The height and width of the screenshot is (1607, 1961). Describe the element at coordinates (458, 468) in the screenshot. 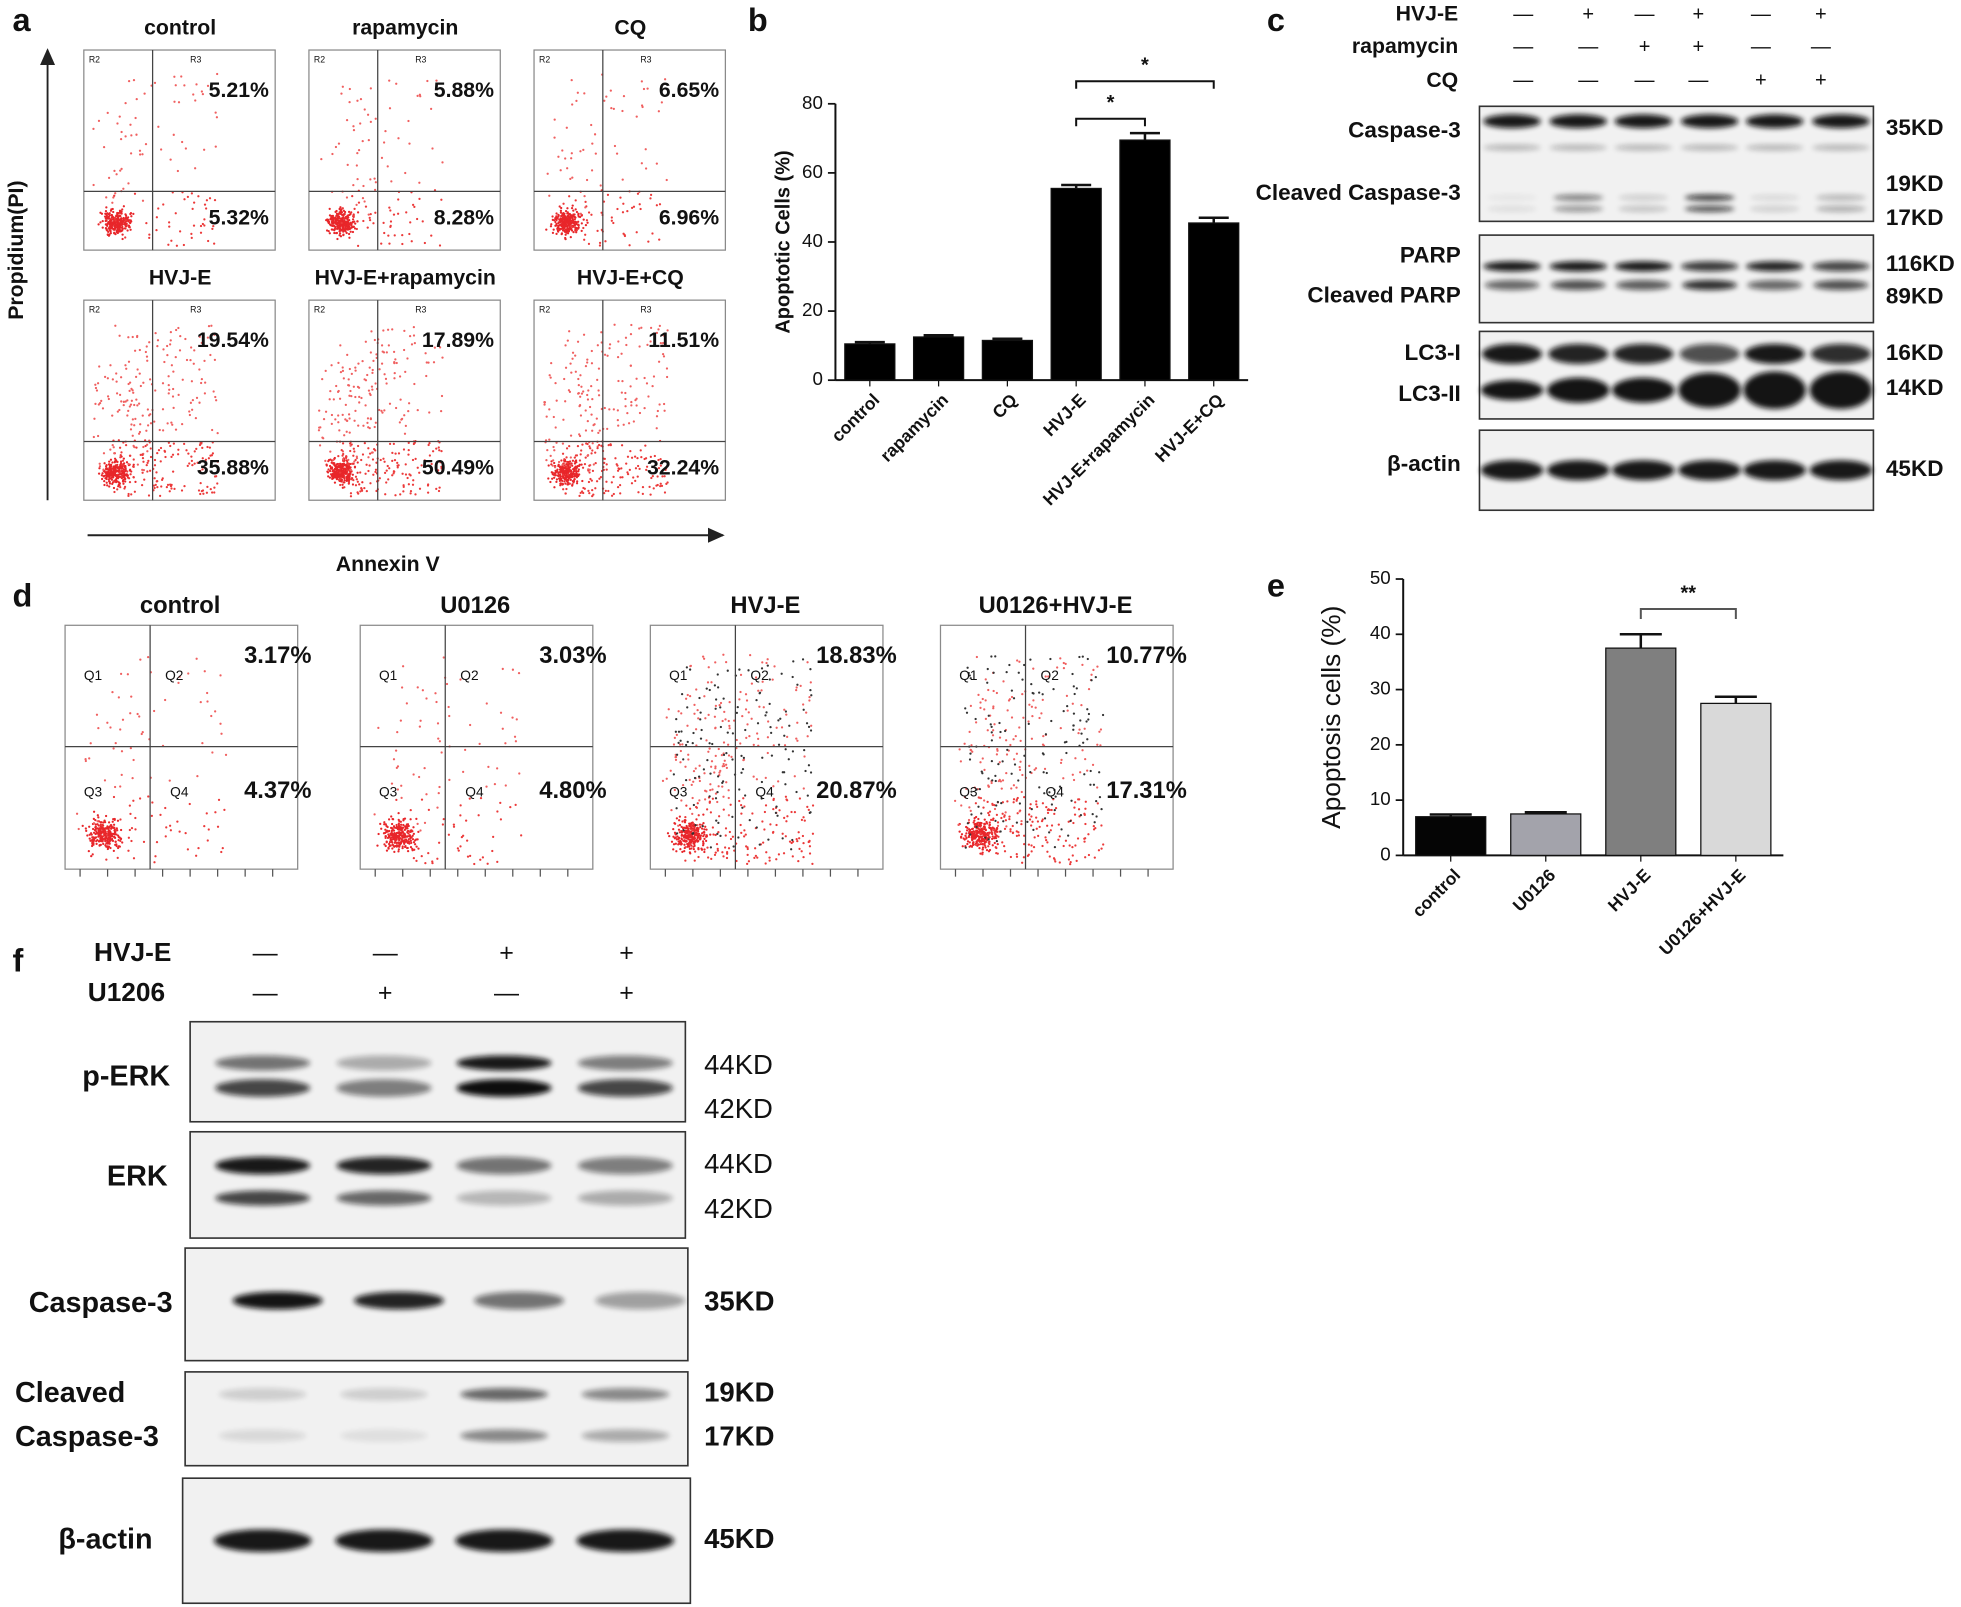

I see `lower-percent: 50.49%` at that location.